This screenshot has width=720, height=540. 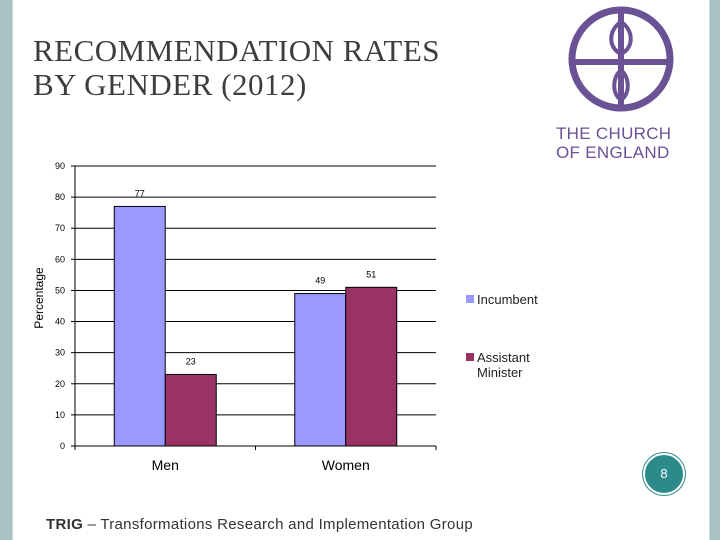 I want to click on category-label: Women, so click(x=346, y=465).